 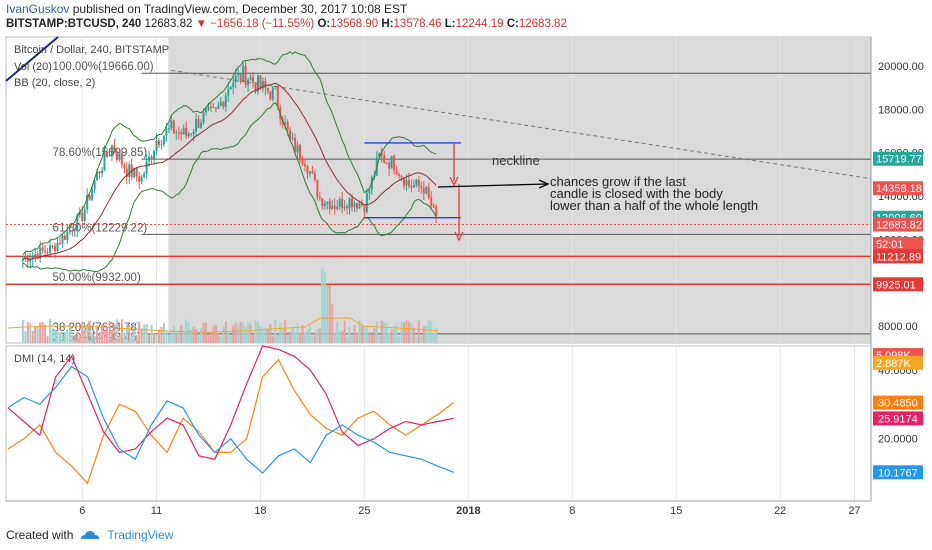 I want to click on volume-ma, so click(x=223, y=325).